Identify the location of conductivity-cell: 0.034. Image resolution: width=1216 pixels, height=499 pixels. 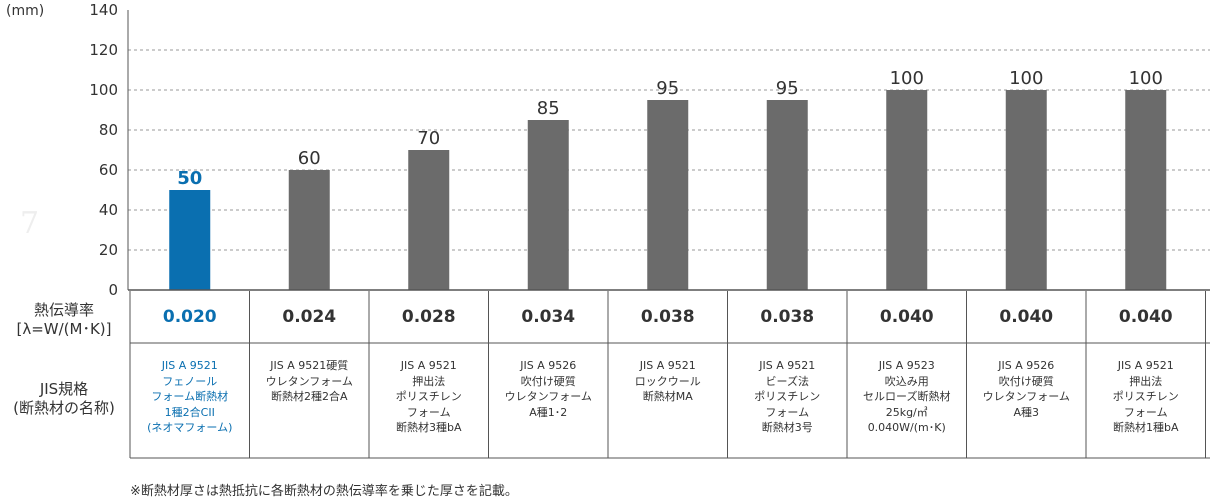
(548, 317).